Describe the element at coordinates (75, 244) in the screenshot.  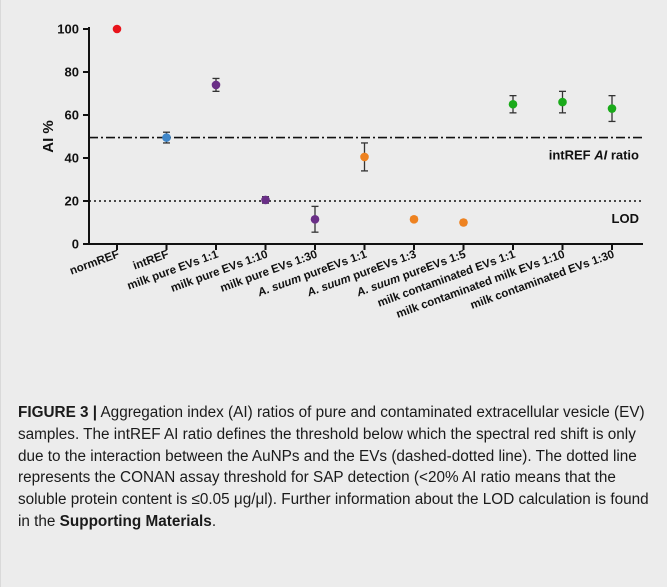
I see `y-tick-label: 0` at that location.